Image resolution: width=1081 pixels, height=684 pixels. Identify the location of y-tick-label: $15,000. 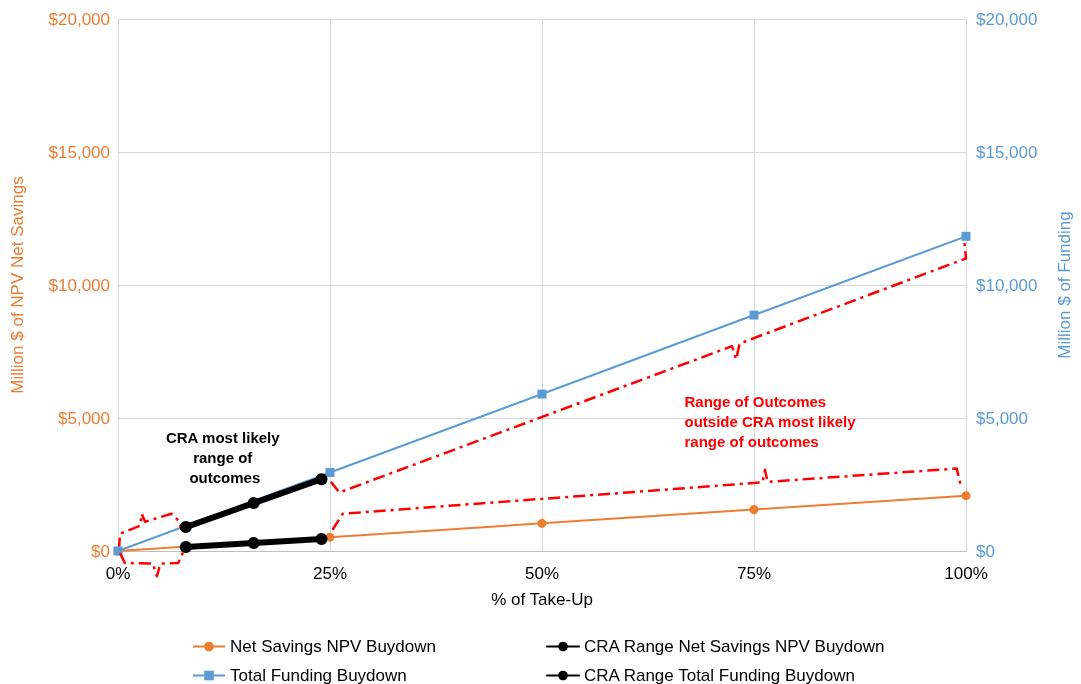
(79, 152).